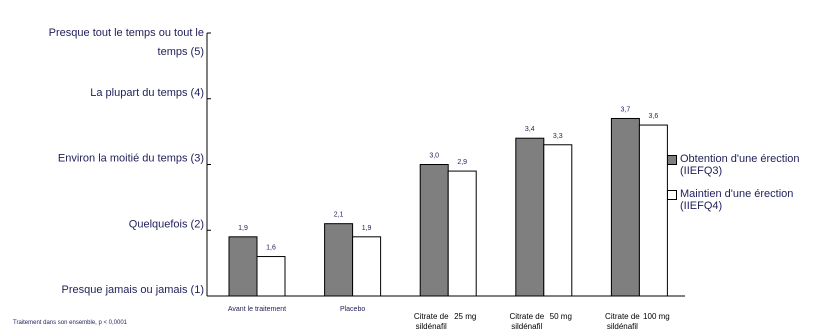 The height and width of the screenshot is (334, 815). I want to click on legend-label-iiefq4: Maintien d'une érection (IIEFQ4), so click(737, 200).